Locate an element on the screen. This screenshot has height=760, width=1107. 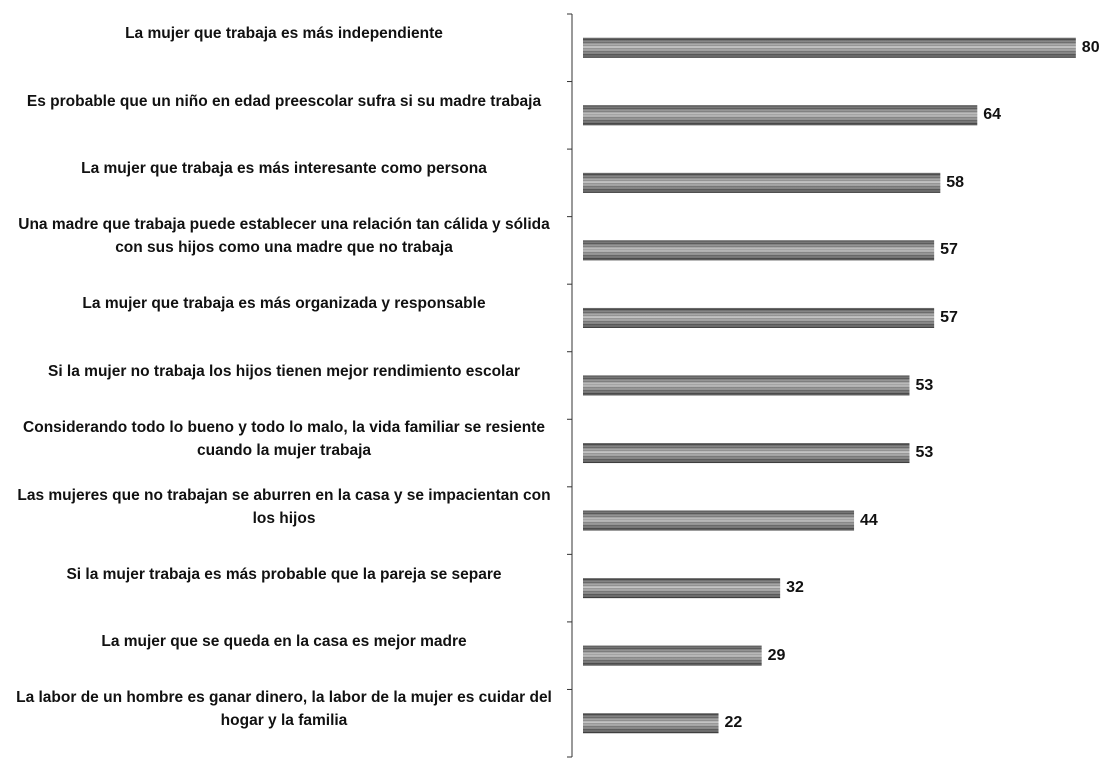
value-label: 80 is located at coordinates (1090, 47).